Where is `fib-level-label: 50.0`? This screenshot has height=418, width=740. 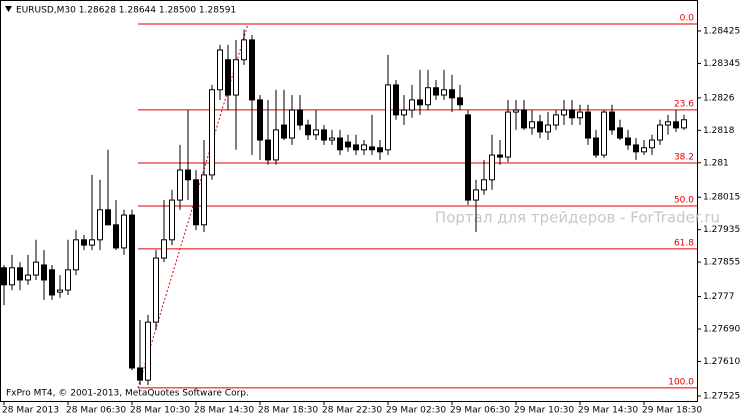
fib-level-label: 50.0 is located at coordinates (684, 200).